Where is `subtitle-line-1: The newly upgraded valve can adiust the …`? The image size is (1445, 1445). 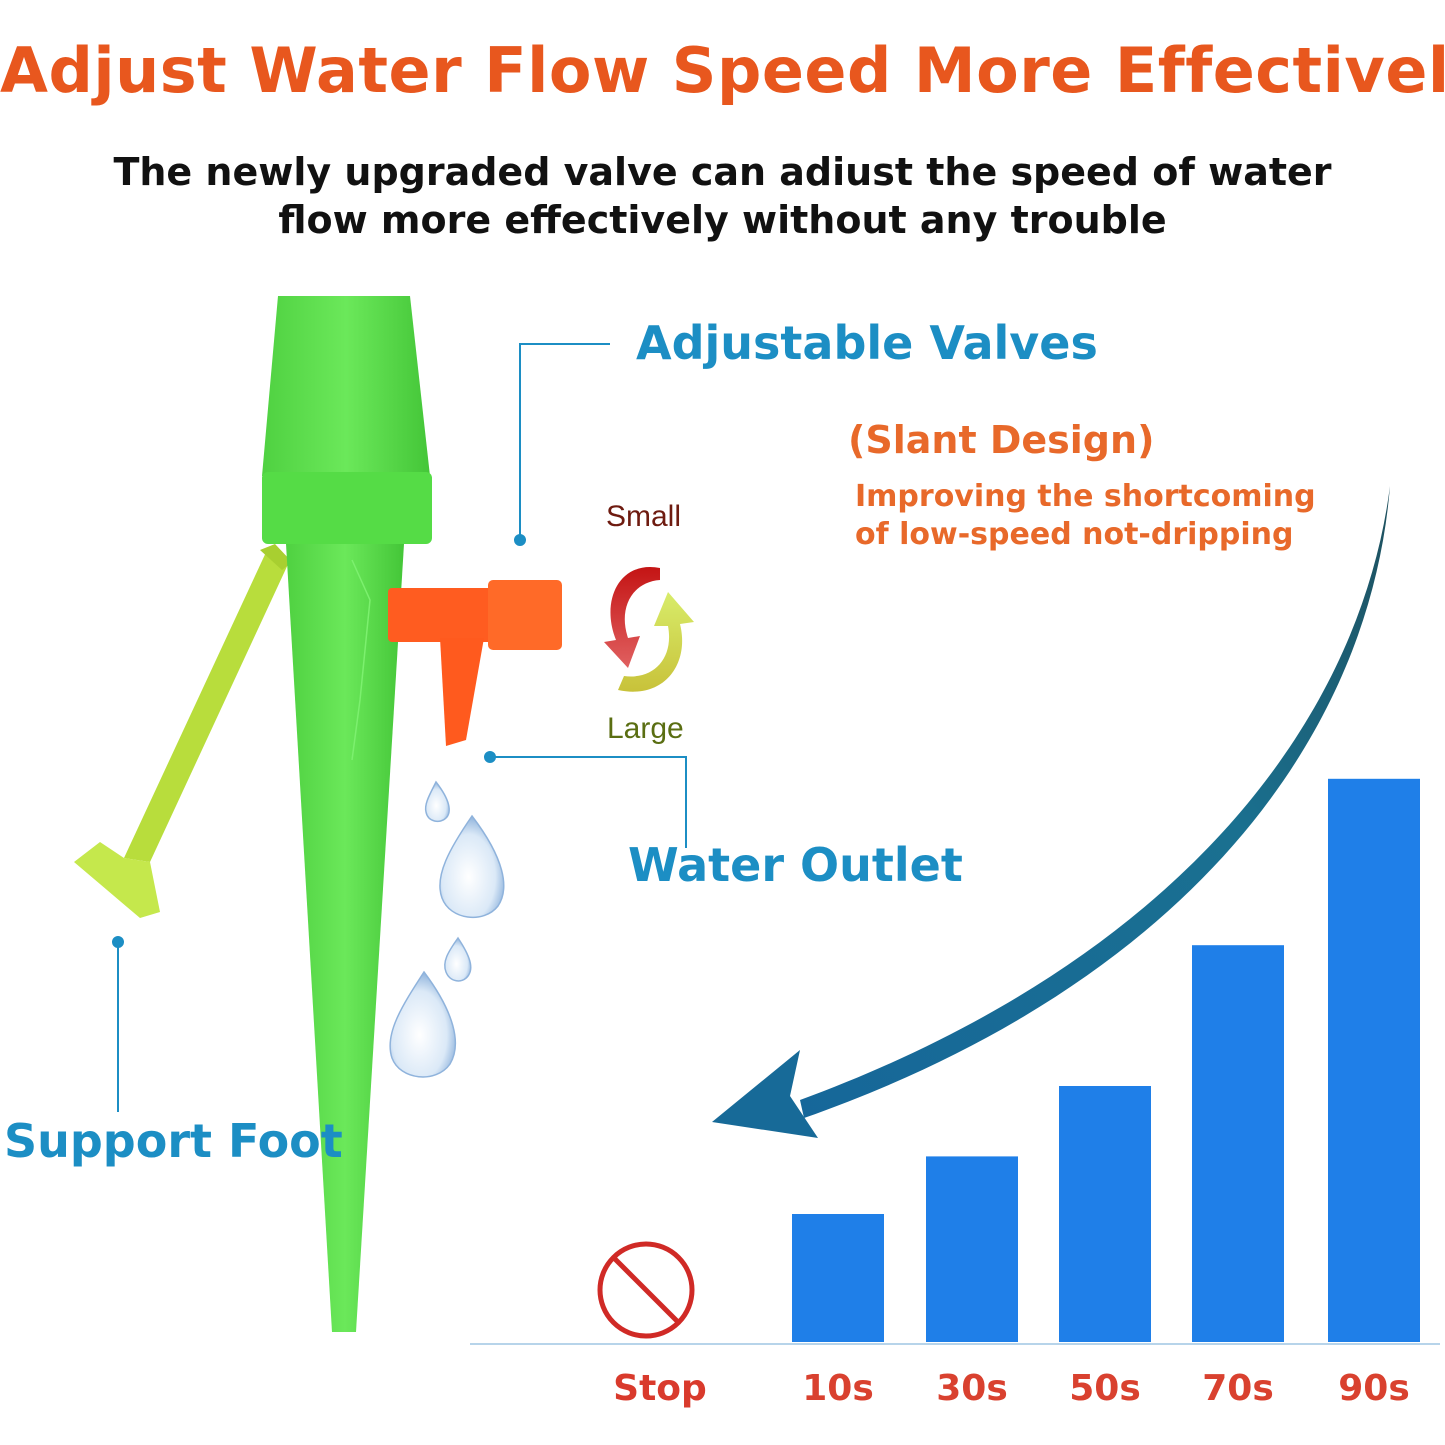
subtitle-line-1: The newly upgraded valve can adiust the … is located at coordinates (722, 172).